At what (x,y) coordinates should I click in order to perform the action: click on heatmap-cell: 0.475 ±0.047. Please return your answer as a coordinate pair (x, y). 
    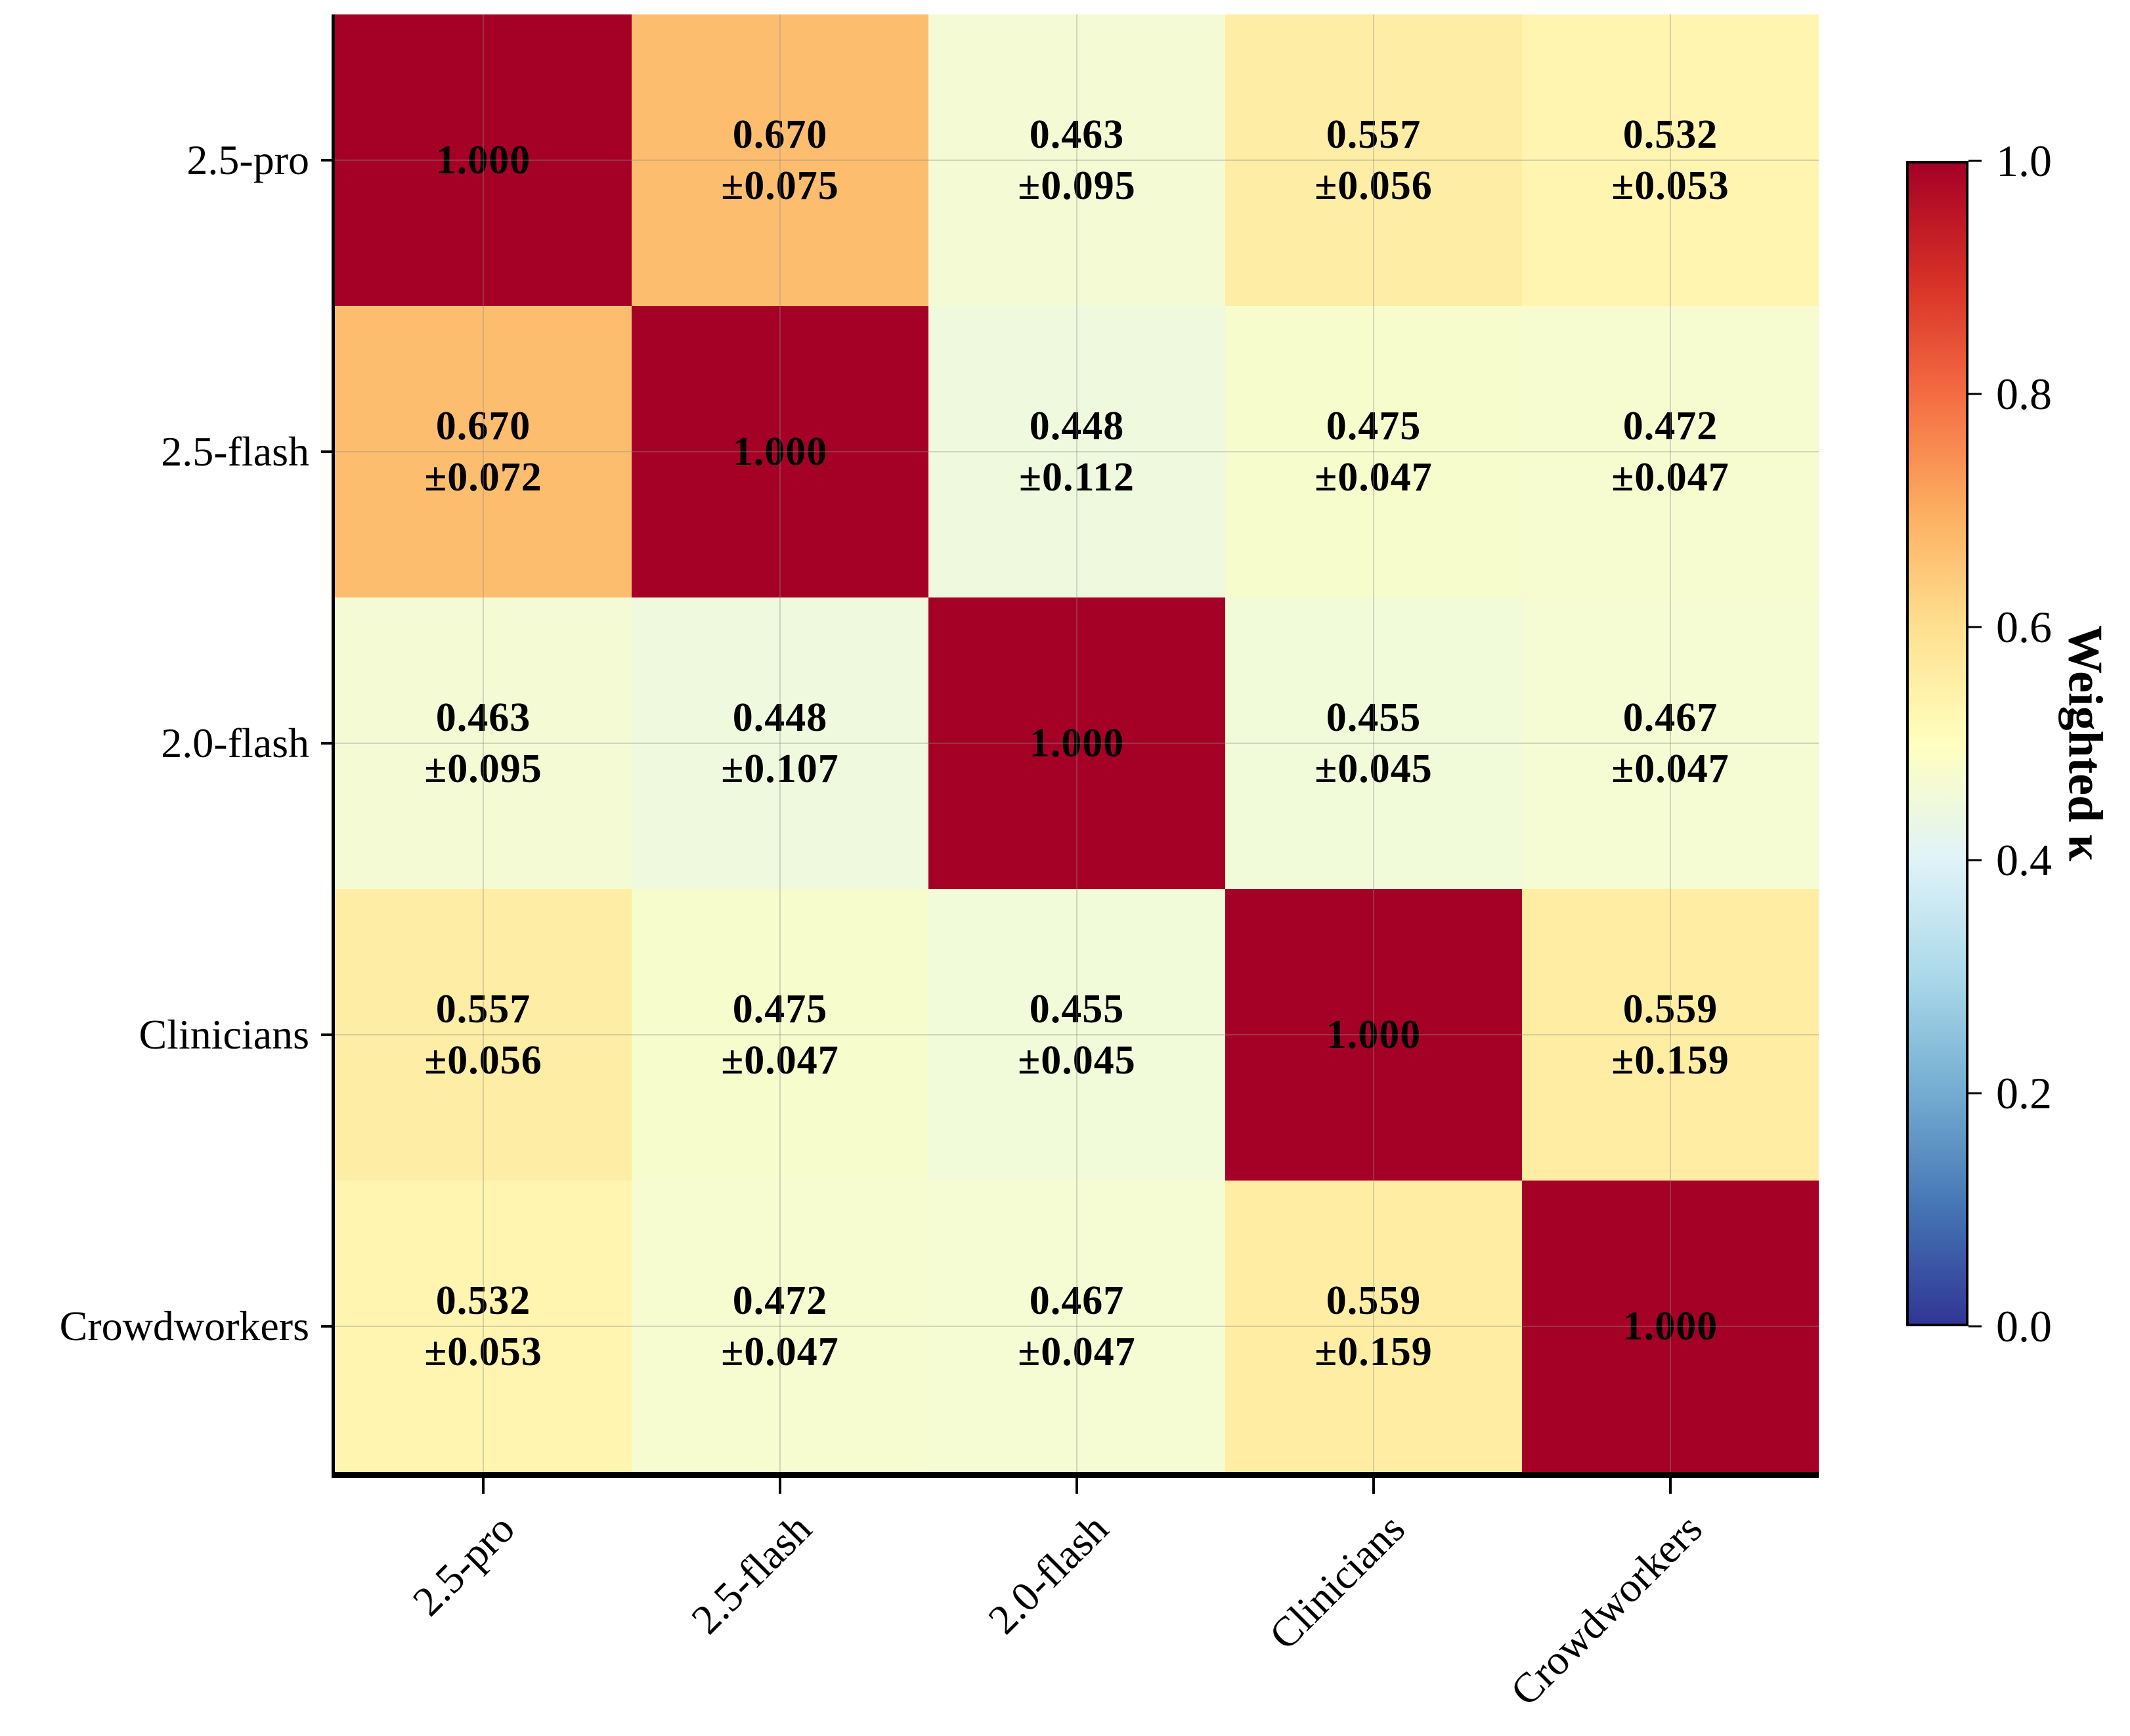
    Looking at the image, I should click on (780, 1035).